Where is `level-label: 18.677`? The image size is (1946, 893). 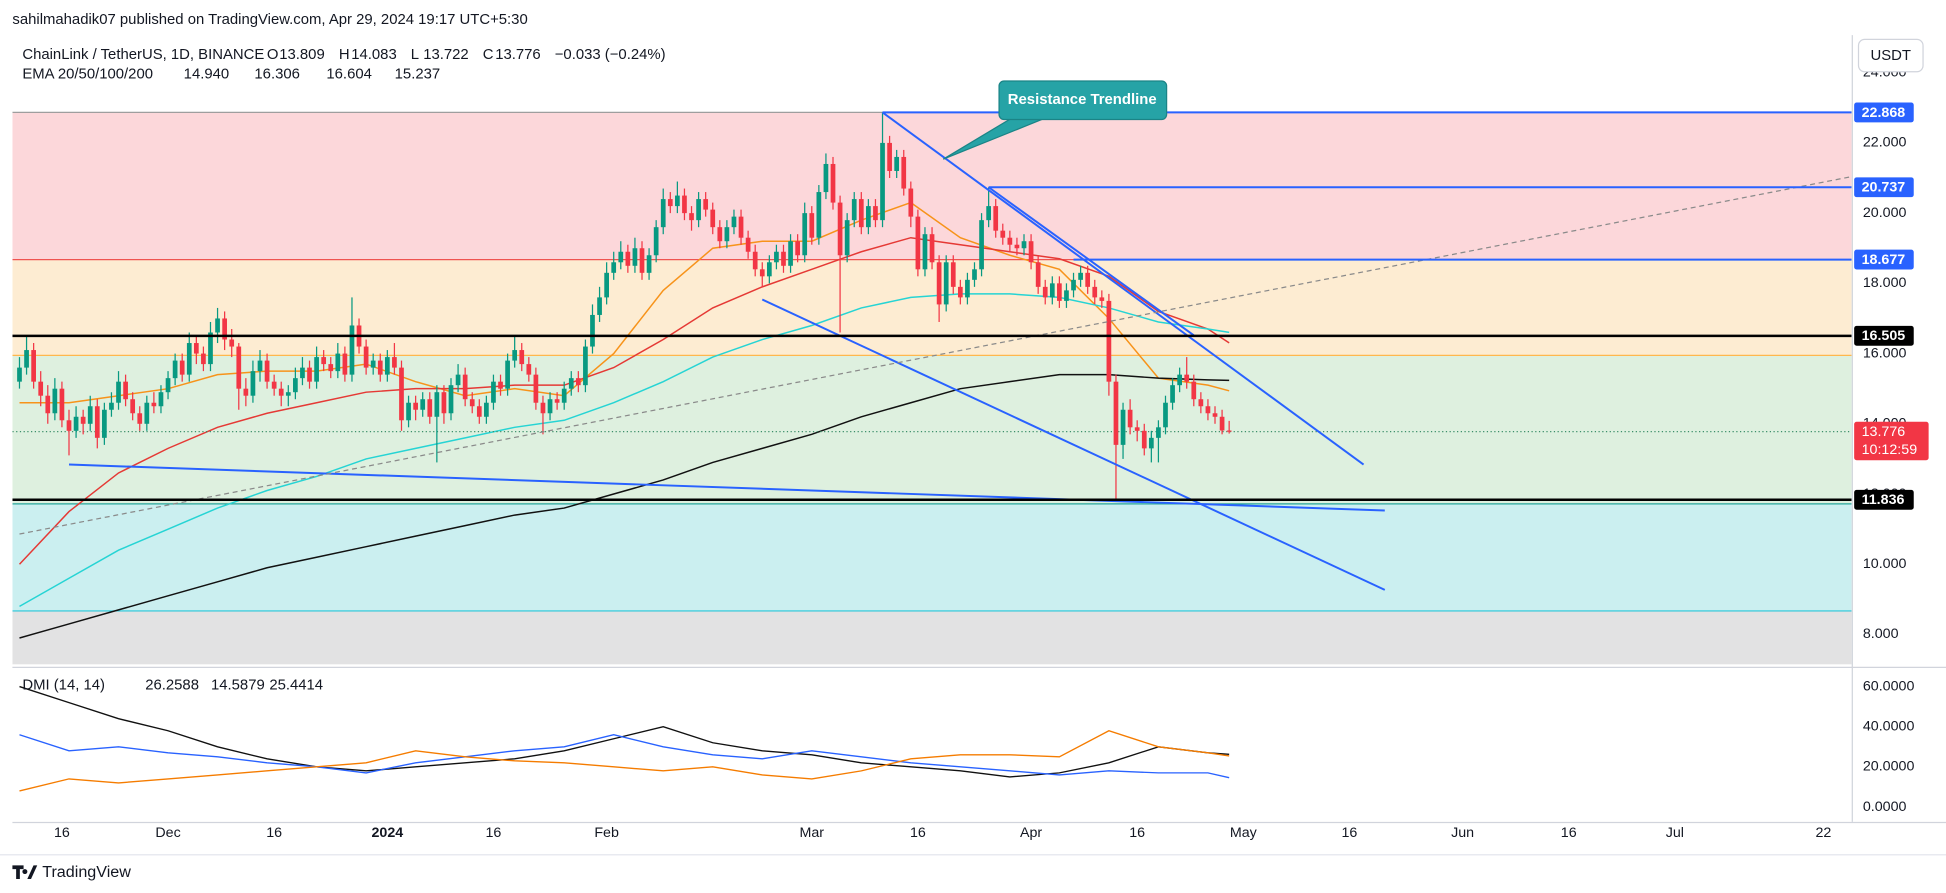
level-label: 18.677 is located at coordinates (1884, 260).